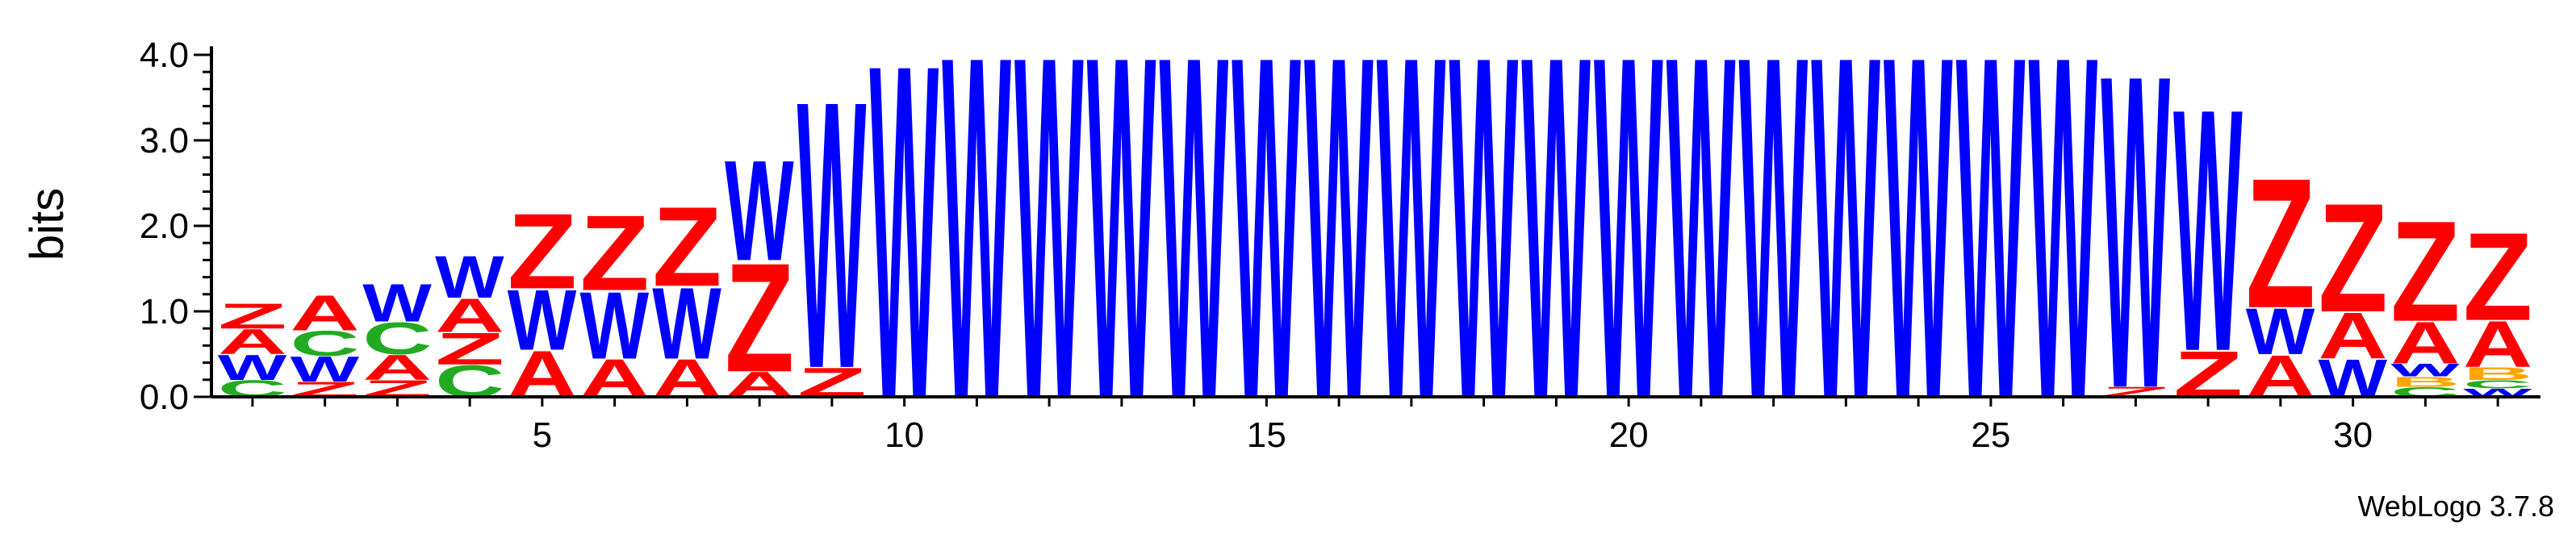 This screenshot has height=538, width=2576. I want to click on y-tick-label: 2.0, so click(164, 226).